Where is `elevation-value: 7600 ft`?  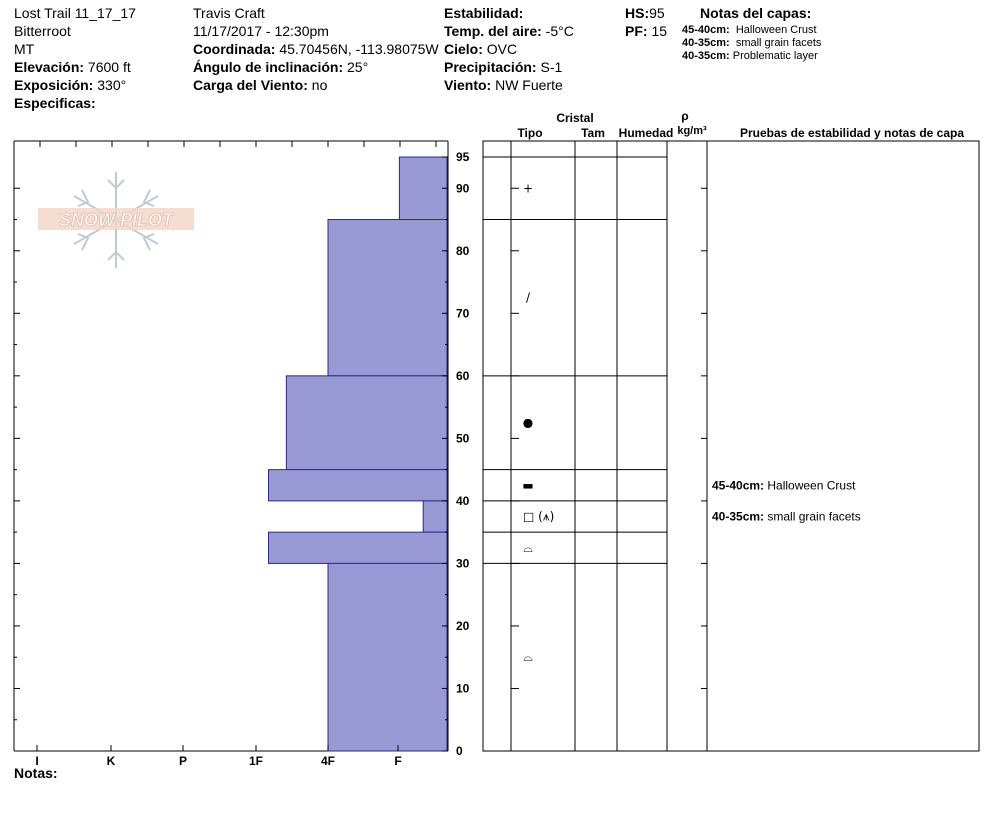 elevation-value: 7600 ft is located at coordinates (109, 67).